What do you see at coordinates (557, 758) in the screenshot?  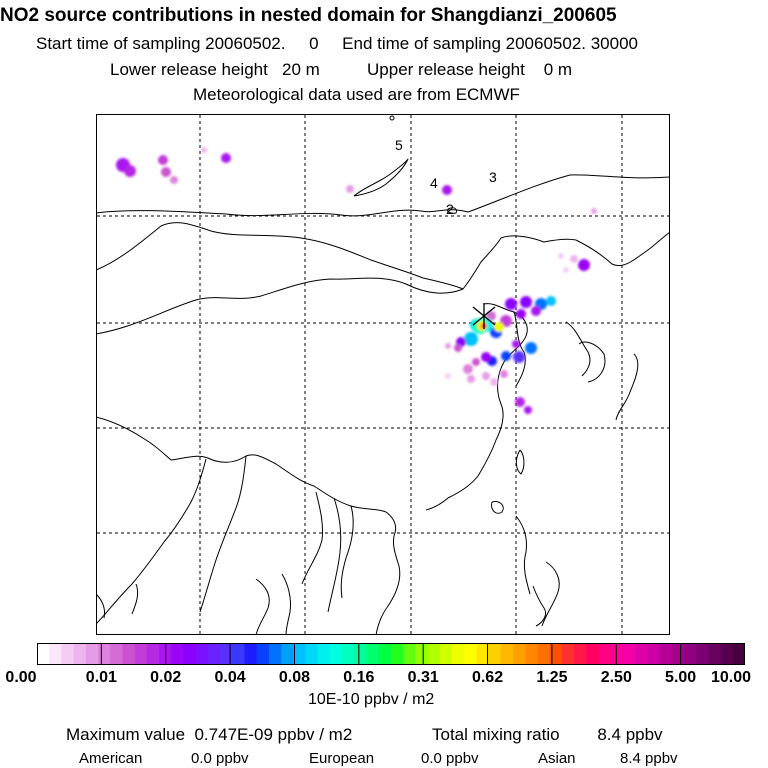 I see `source-name-asian: Asian` at bounding box center [557, 758].